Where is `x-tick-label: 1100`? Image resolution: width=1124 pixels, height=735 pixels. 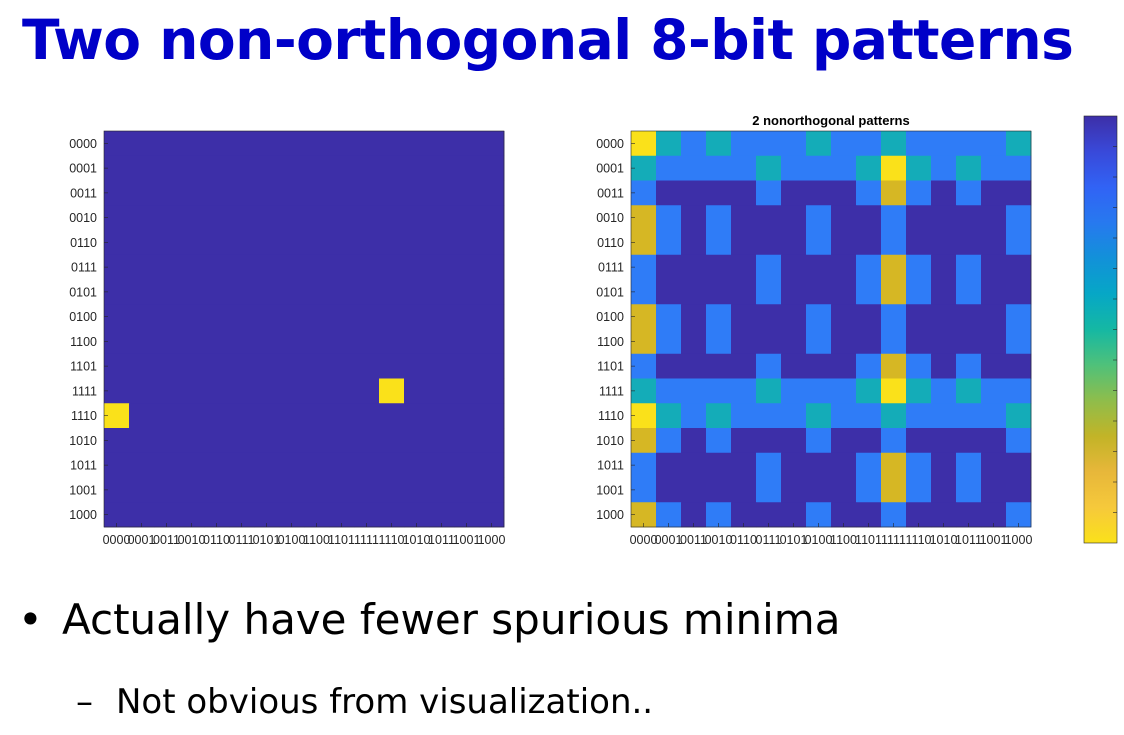 x-tick-label: 1100 is located at coordinates (843, 540).